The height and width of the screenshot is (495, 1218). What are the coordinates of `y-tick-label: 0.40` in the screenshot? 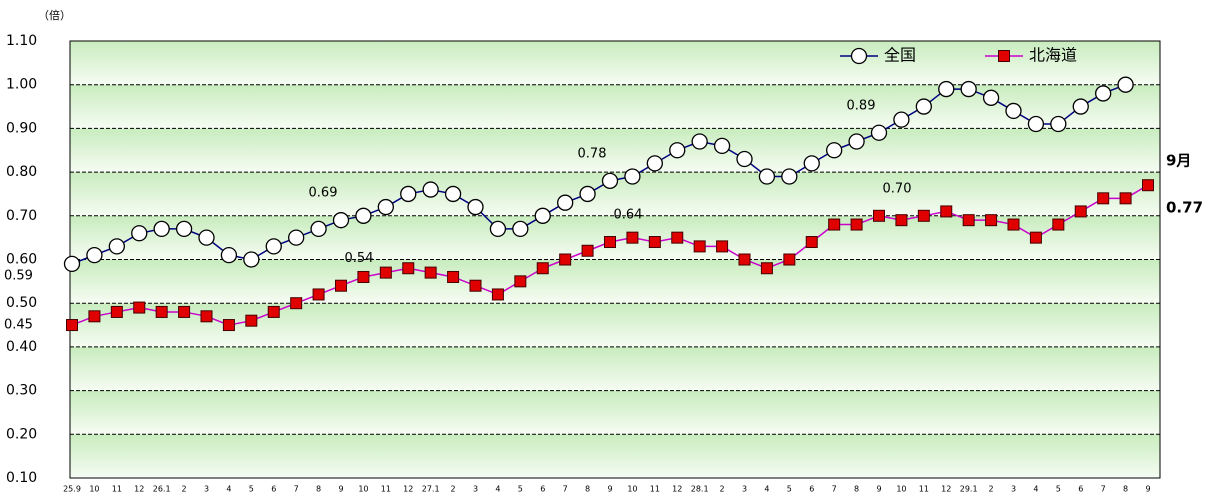 It's located at (21, 347).